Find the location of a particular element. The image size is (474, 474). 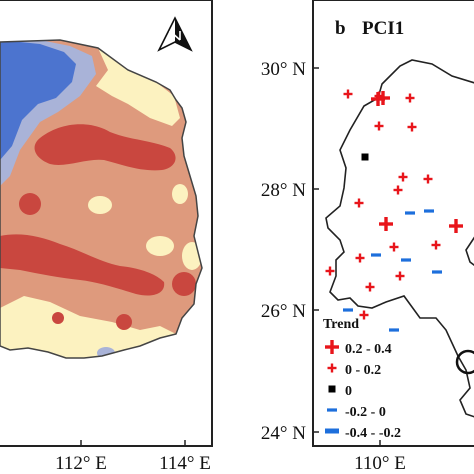

x-tick-label: 114° E is located at coordinates (185, 463).